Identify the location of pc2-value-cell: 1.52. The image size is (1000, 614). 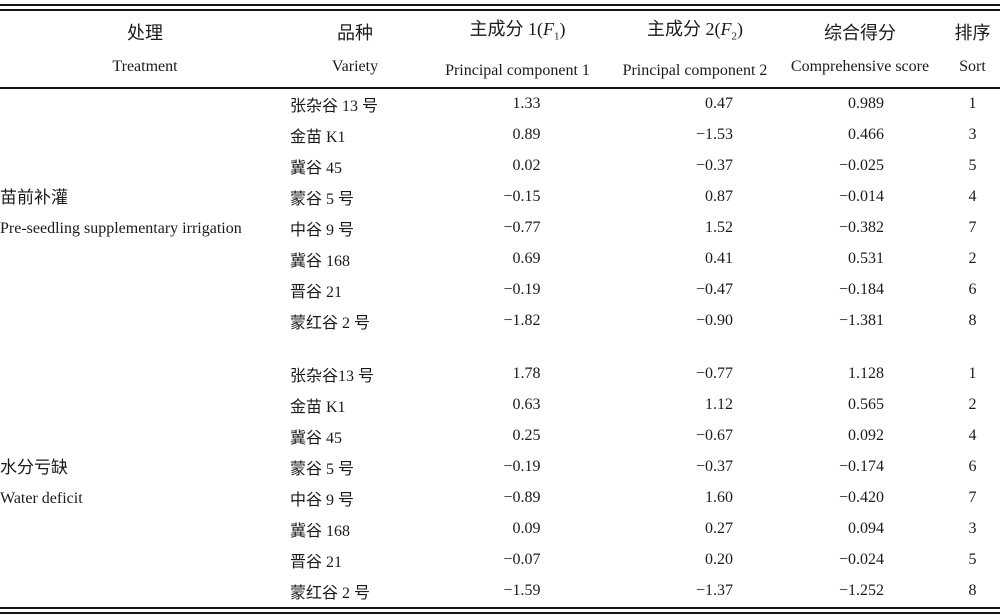
(695, 228).